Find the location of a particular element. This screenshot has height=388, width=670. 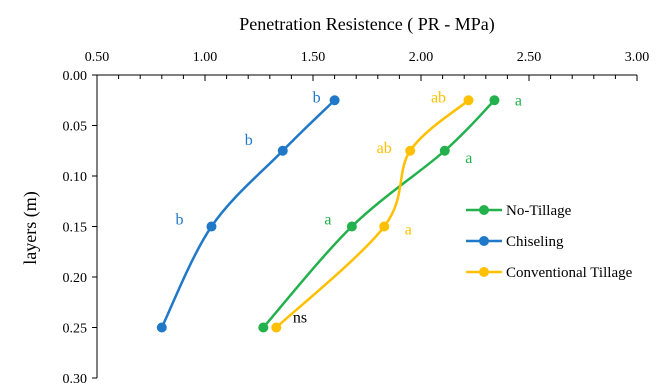

legend-label: Conventional Tillage is located at coordinates (569, 273).